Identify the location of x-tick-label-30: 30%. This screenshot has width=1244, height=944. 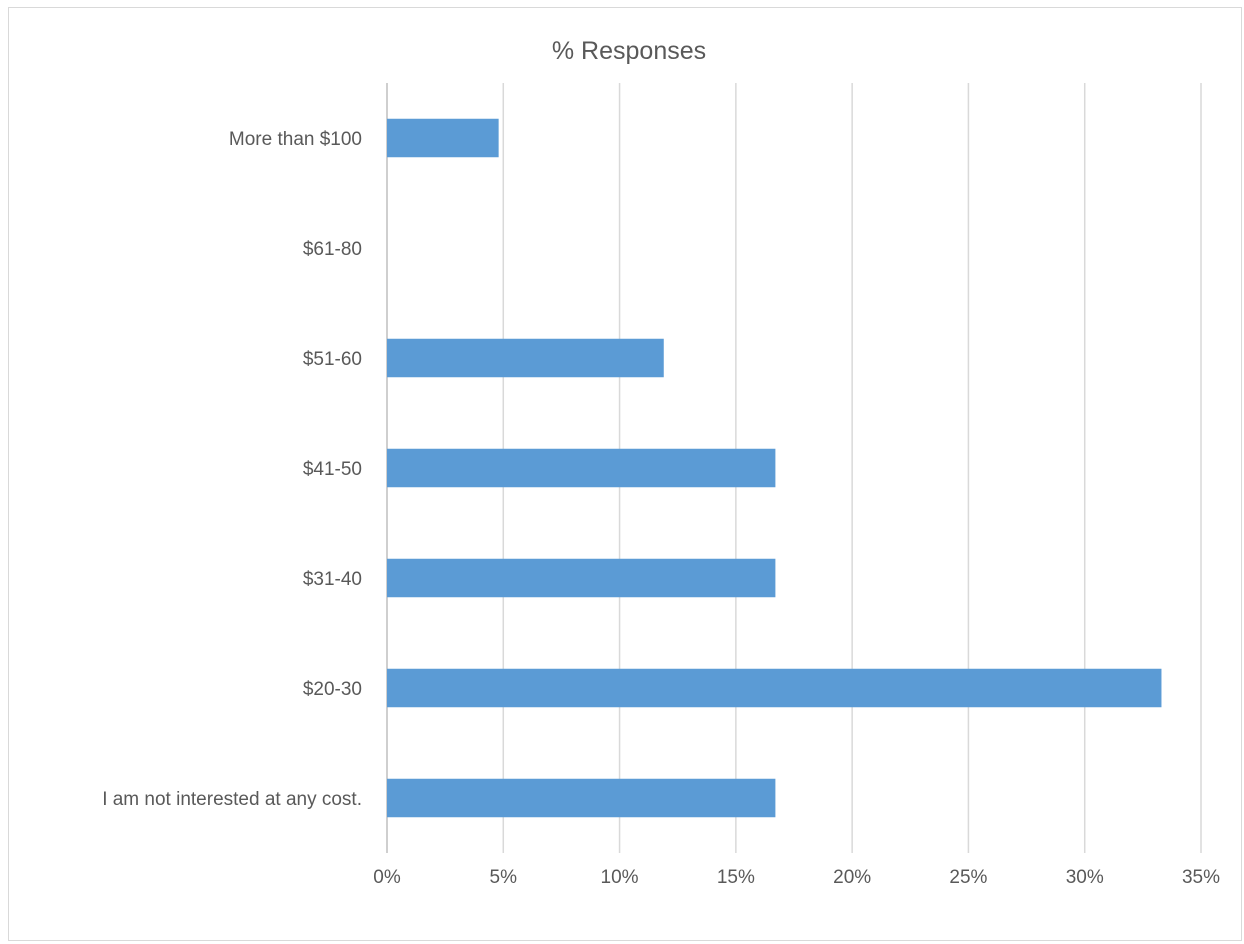
(1085, 877).